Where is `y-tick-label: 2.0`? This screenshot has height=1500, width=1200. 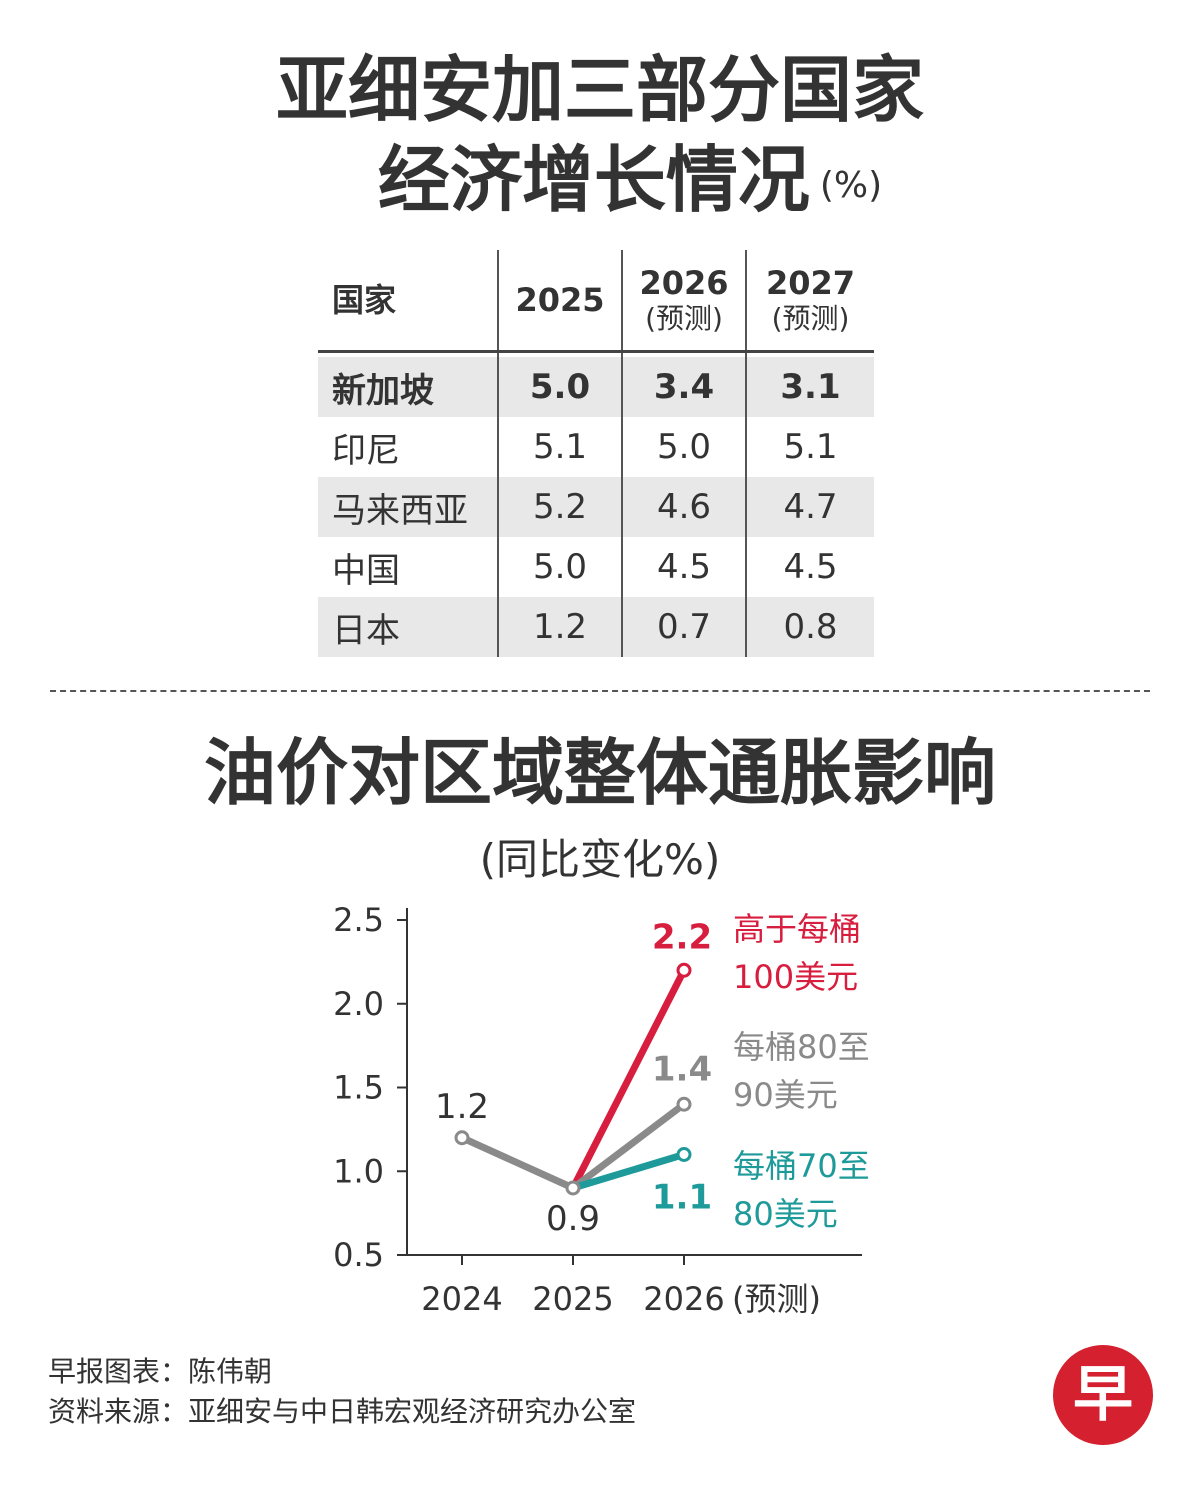
y-tick-label: 2.0 is located at coordinates (358, 1004).